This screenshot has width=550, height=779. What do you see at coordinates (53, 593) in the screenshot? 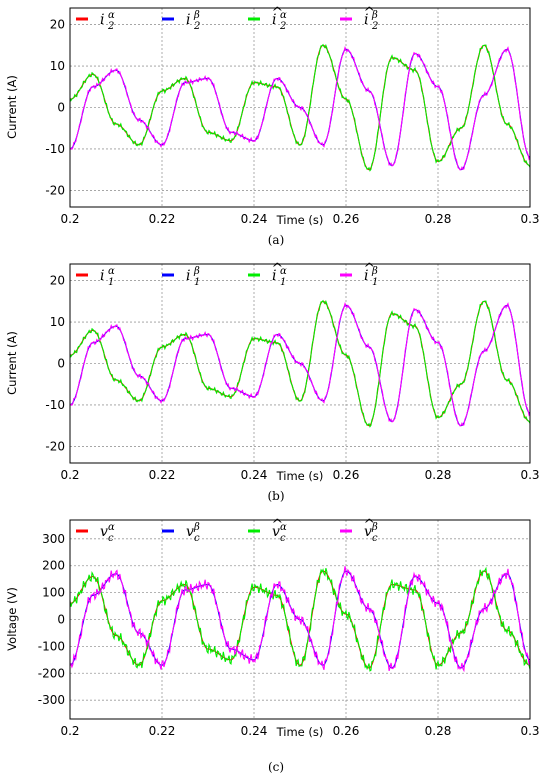
I see `y-tick-label: 100` at bounding box center [53, 593].